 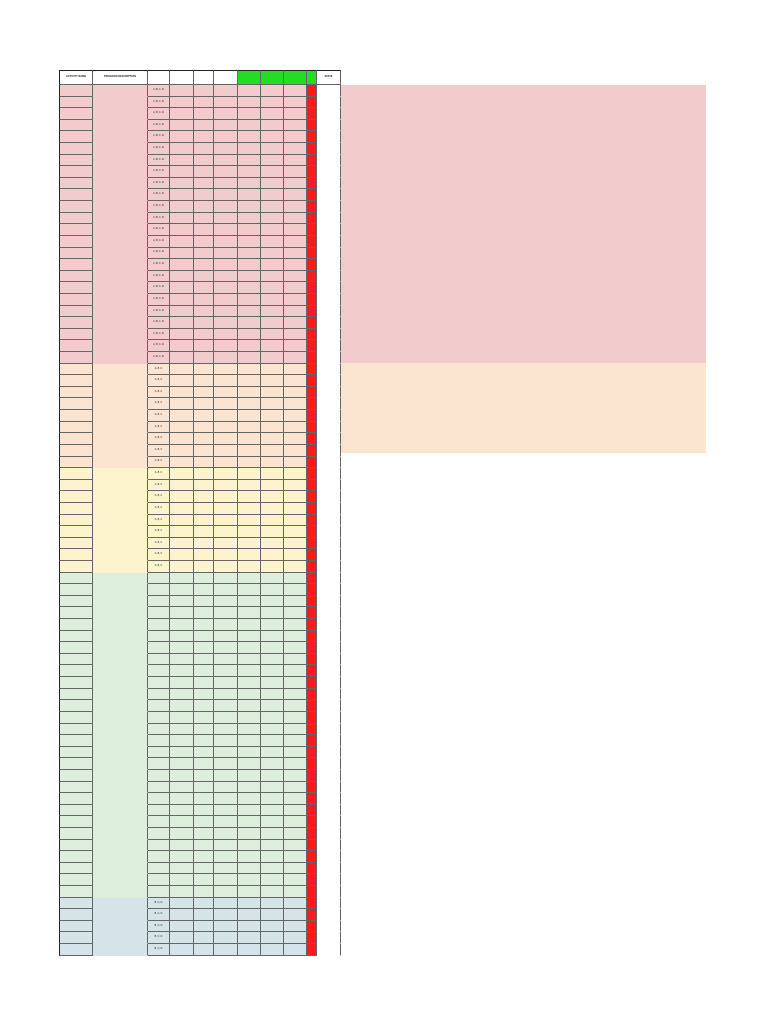 What do you see at coordinates (249, 77) in the screenshot?
I see `header-cell` at bounding box center [249, 77].